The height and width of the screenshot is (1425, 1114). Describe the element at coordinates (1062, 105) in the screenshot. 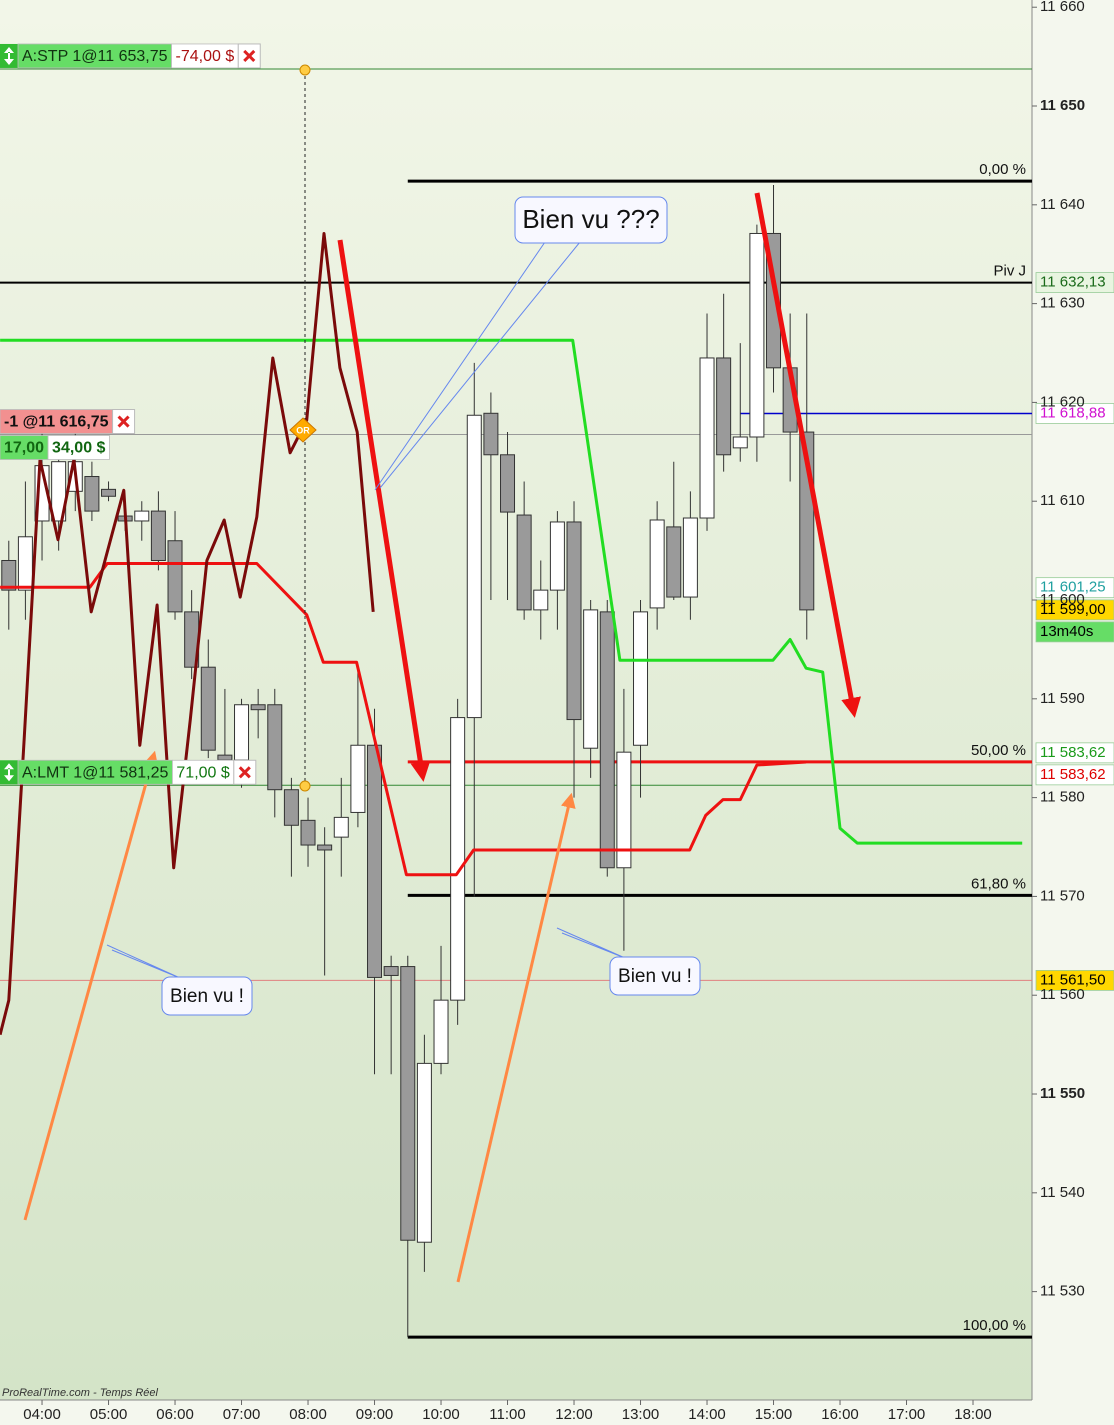

I see `y-tick-label: 11 650` at that location.